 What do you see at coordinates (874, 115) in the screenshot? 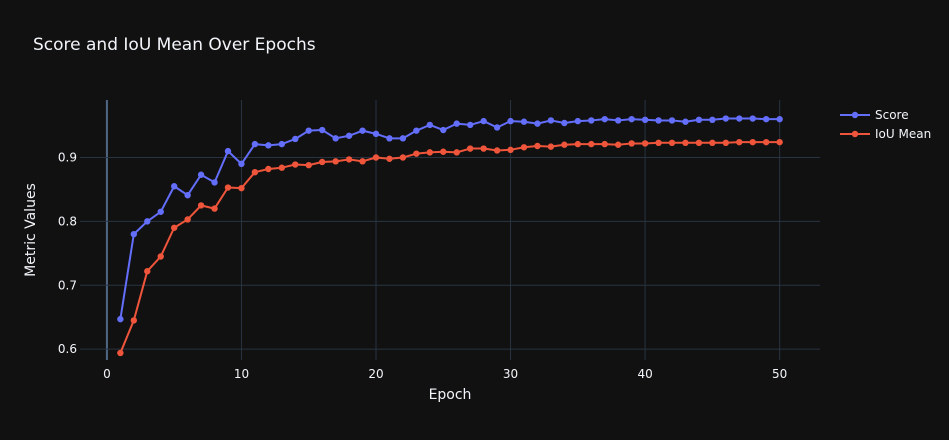
I see `legend-item: Score` at bounding box center [874, 115].